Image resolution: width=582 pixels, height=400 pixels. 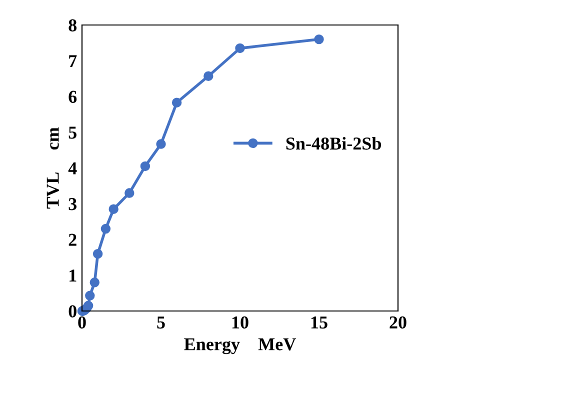 I want to click on y-tick-label: 2, so click(x=72, y=240).